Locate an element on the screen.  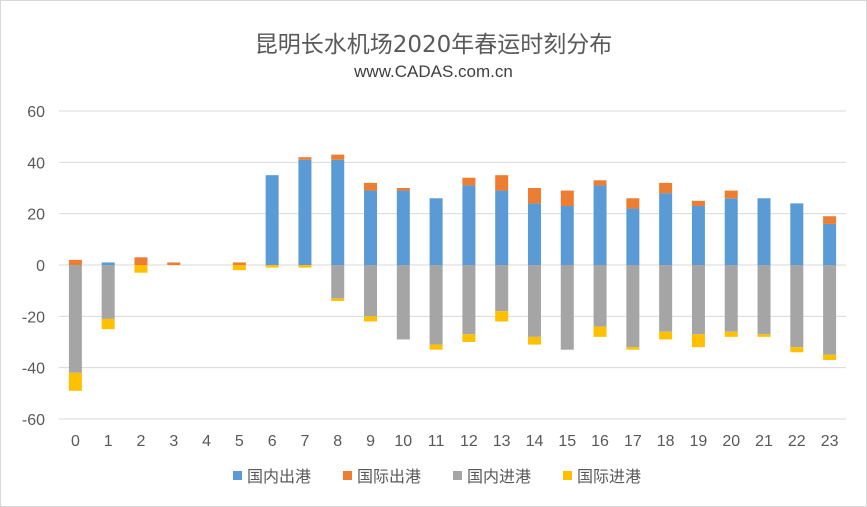
x-tick-label: 4 is located at coordinates (206, 441).